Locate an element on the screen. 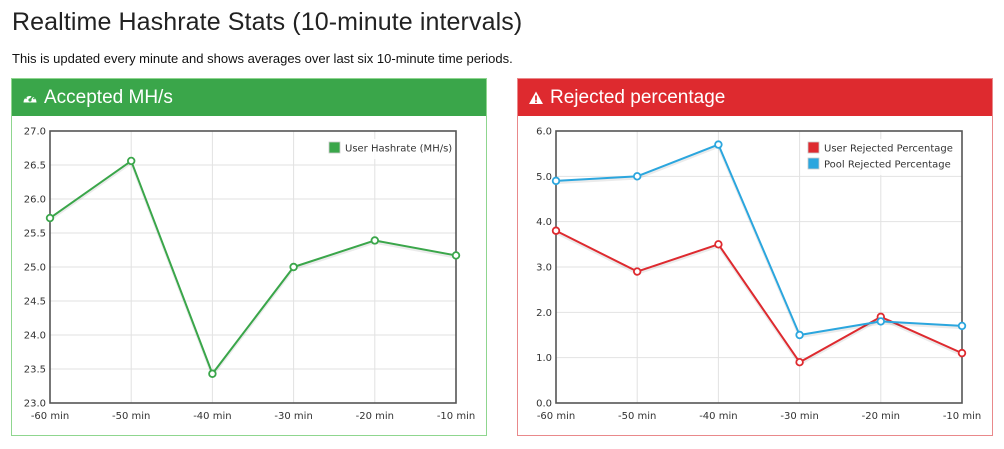 The height and width of the screenshot is (449, 1004). warning-icon is located at coordinates (536, 98).